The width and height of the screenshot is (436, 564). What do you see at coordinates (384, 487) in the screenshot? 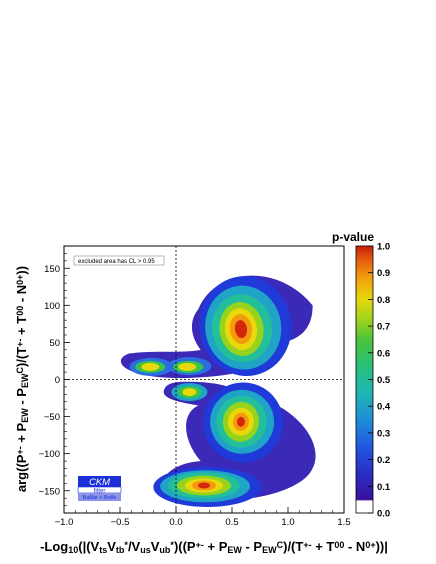
I see `colorbar-tick-label: 0.1` at bounding box center [384, 487].